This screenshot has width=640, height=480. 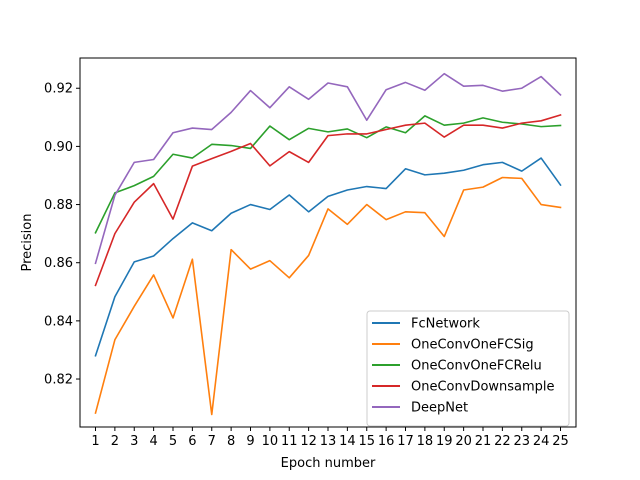 What do you see at coordinates (115, 441) in the screenshot?
I see `x-tick-label: 2` at bounding box center [115, 441].